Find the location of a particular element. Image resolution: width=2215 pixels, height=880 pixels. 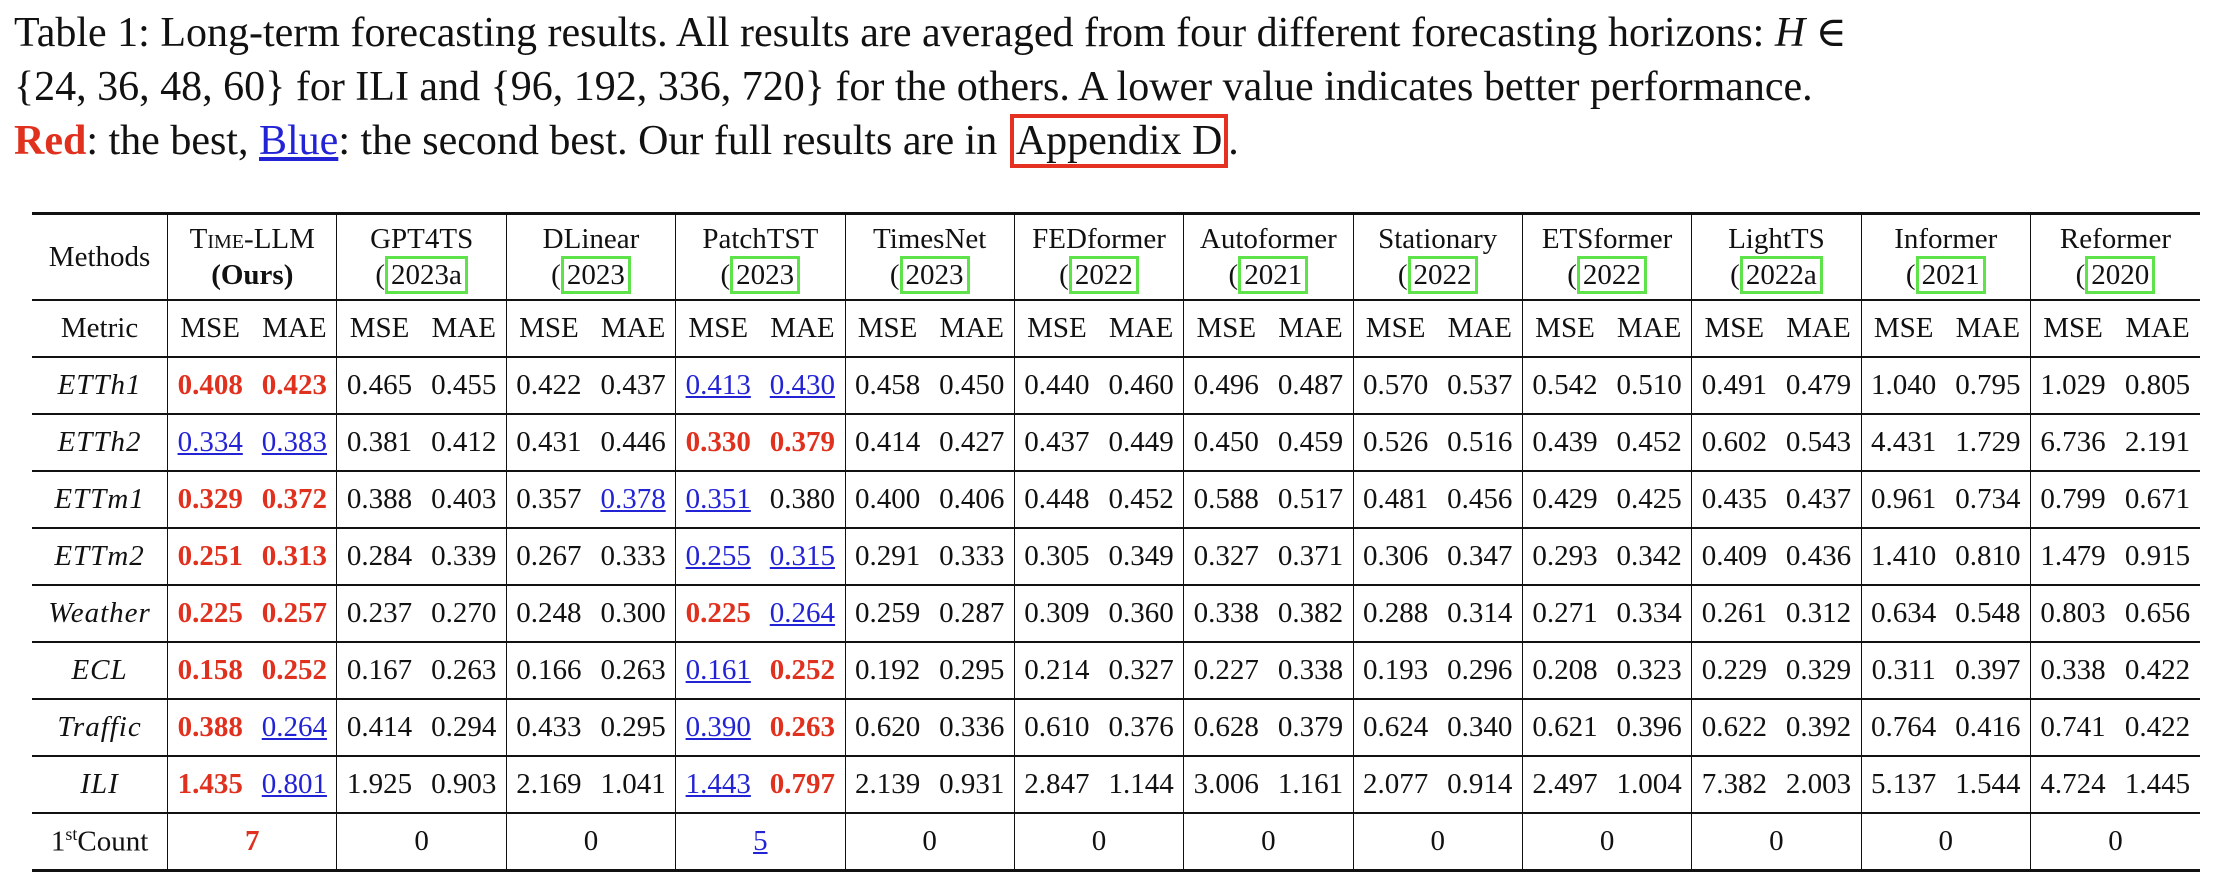

value-cell: 0.271 is located at coordinates (1564, 613).